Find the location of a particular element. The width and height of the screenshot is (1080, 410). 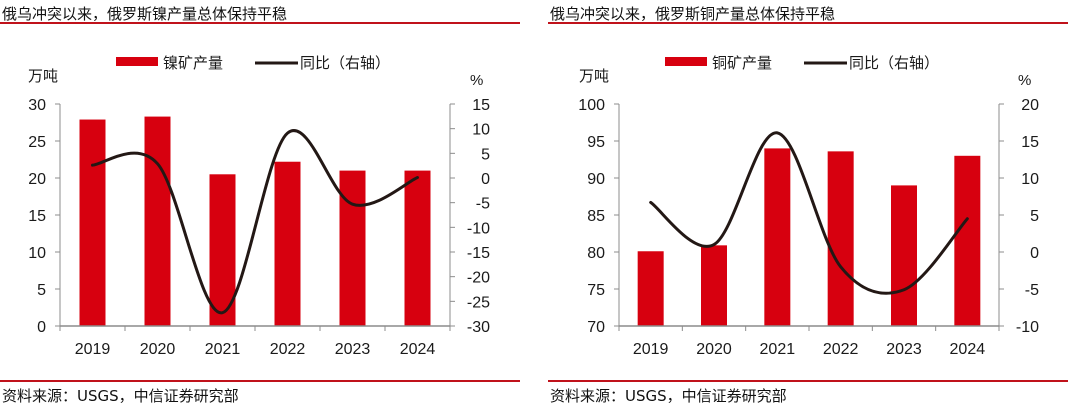

chart-title: 俄乌冲突以来，俄罗斯铜产量总体保持平稳 is located at coordinates (693, 14).